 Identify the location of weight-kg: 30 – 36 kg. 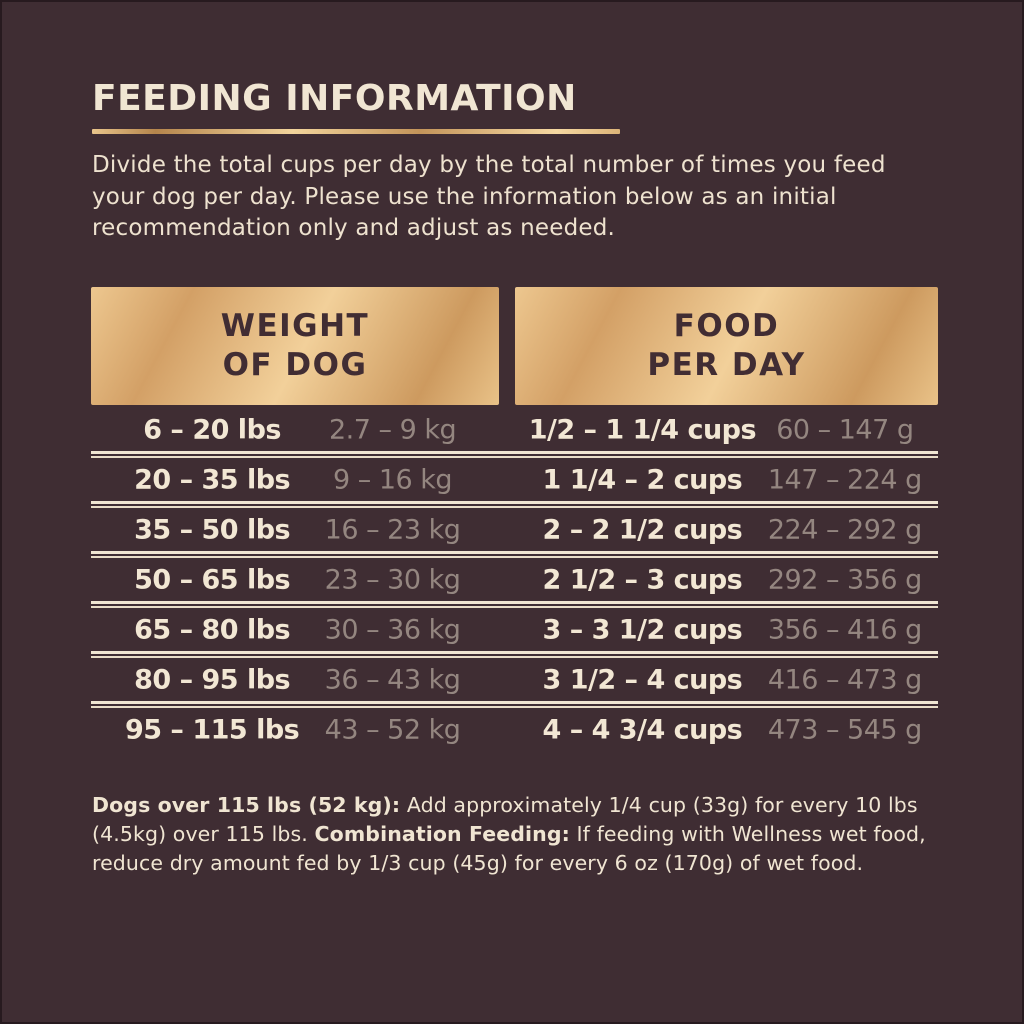
(392, 629).